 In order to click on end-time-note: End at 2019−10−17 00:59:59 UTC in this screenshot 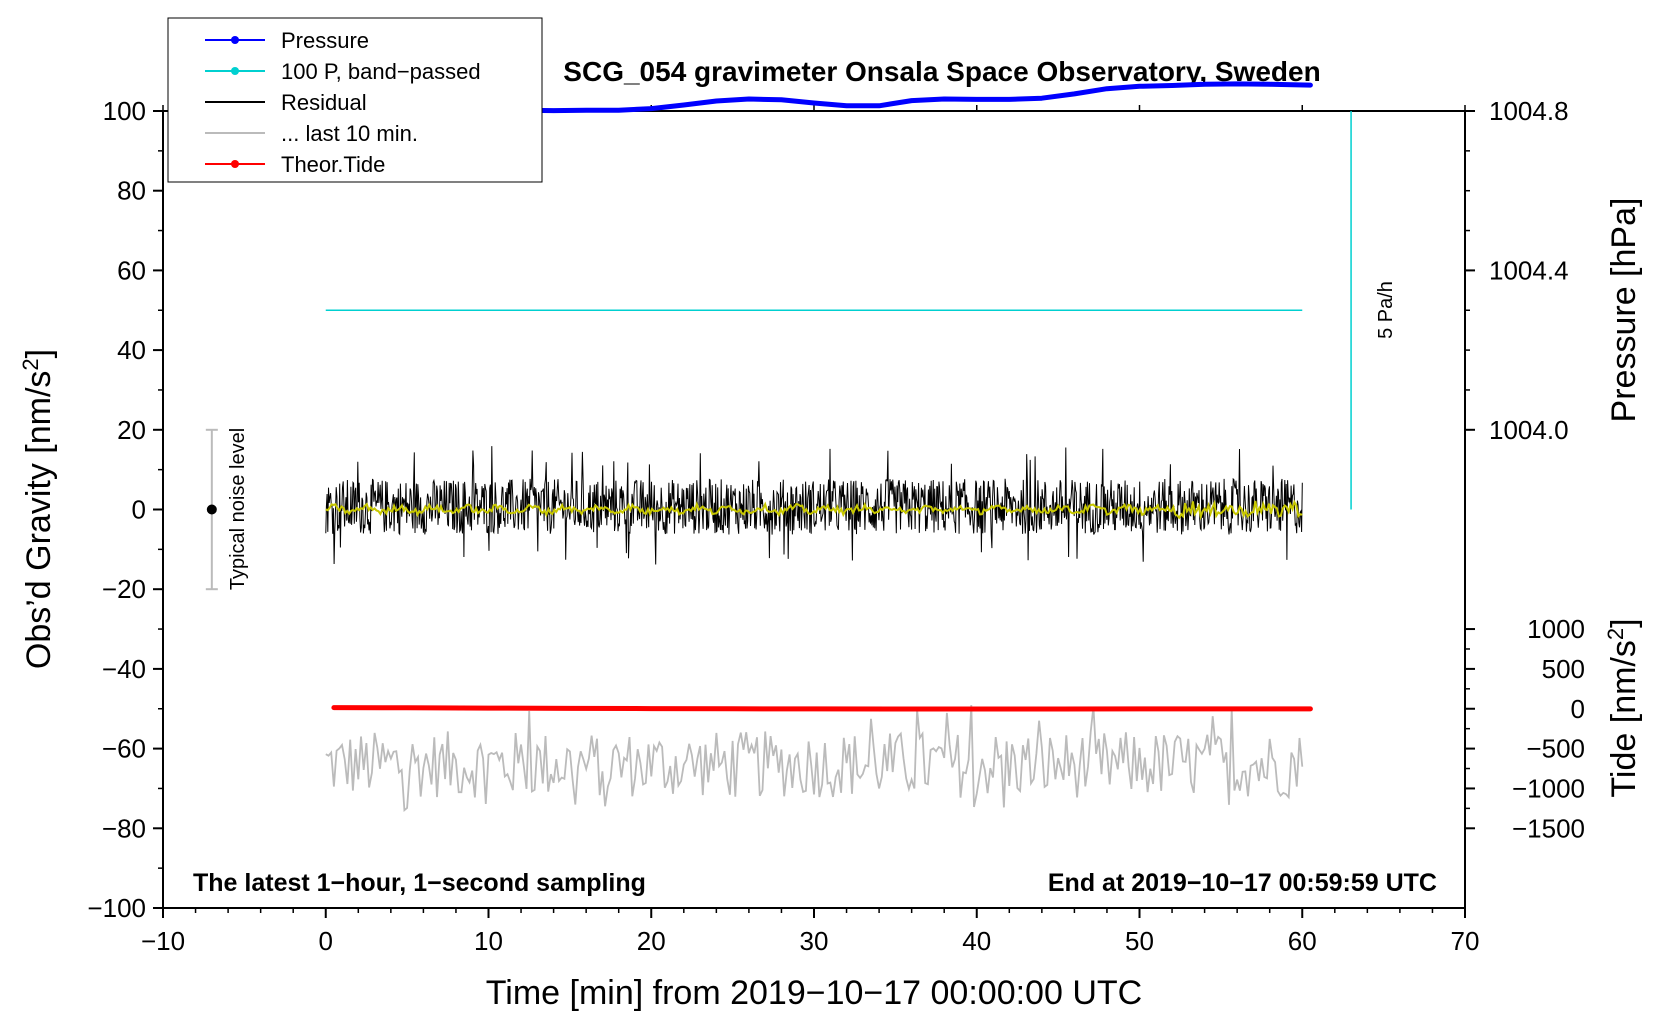, I will do `click(1242, 883)`.